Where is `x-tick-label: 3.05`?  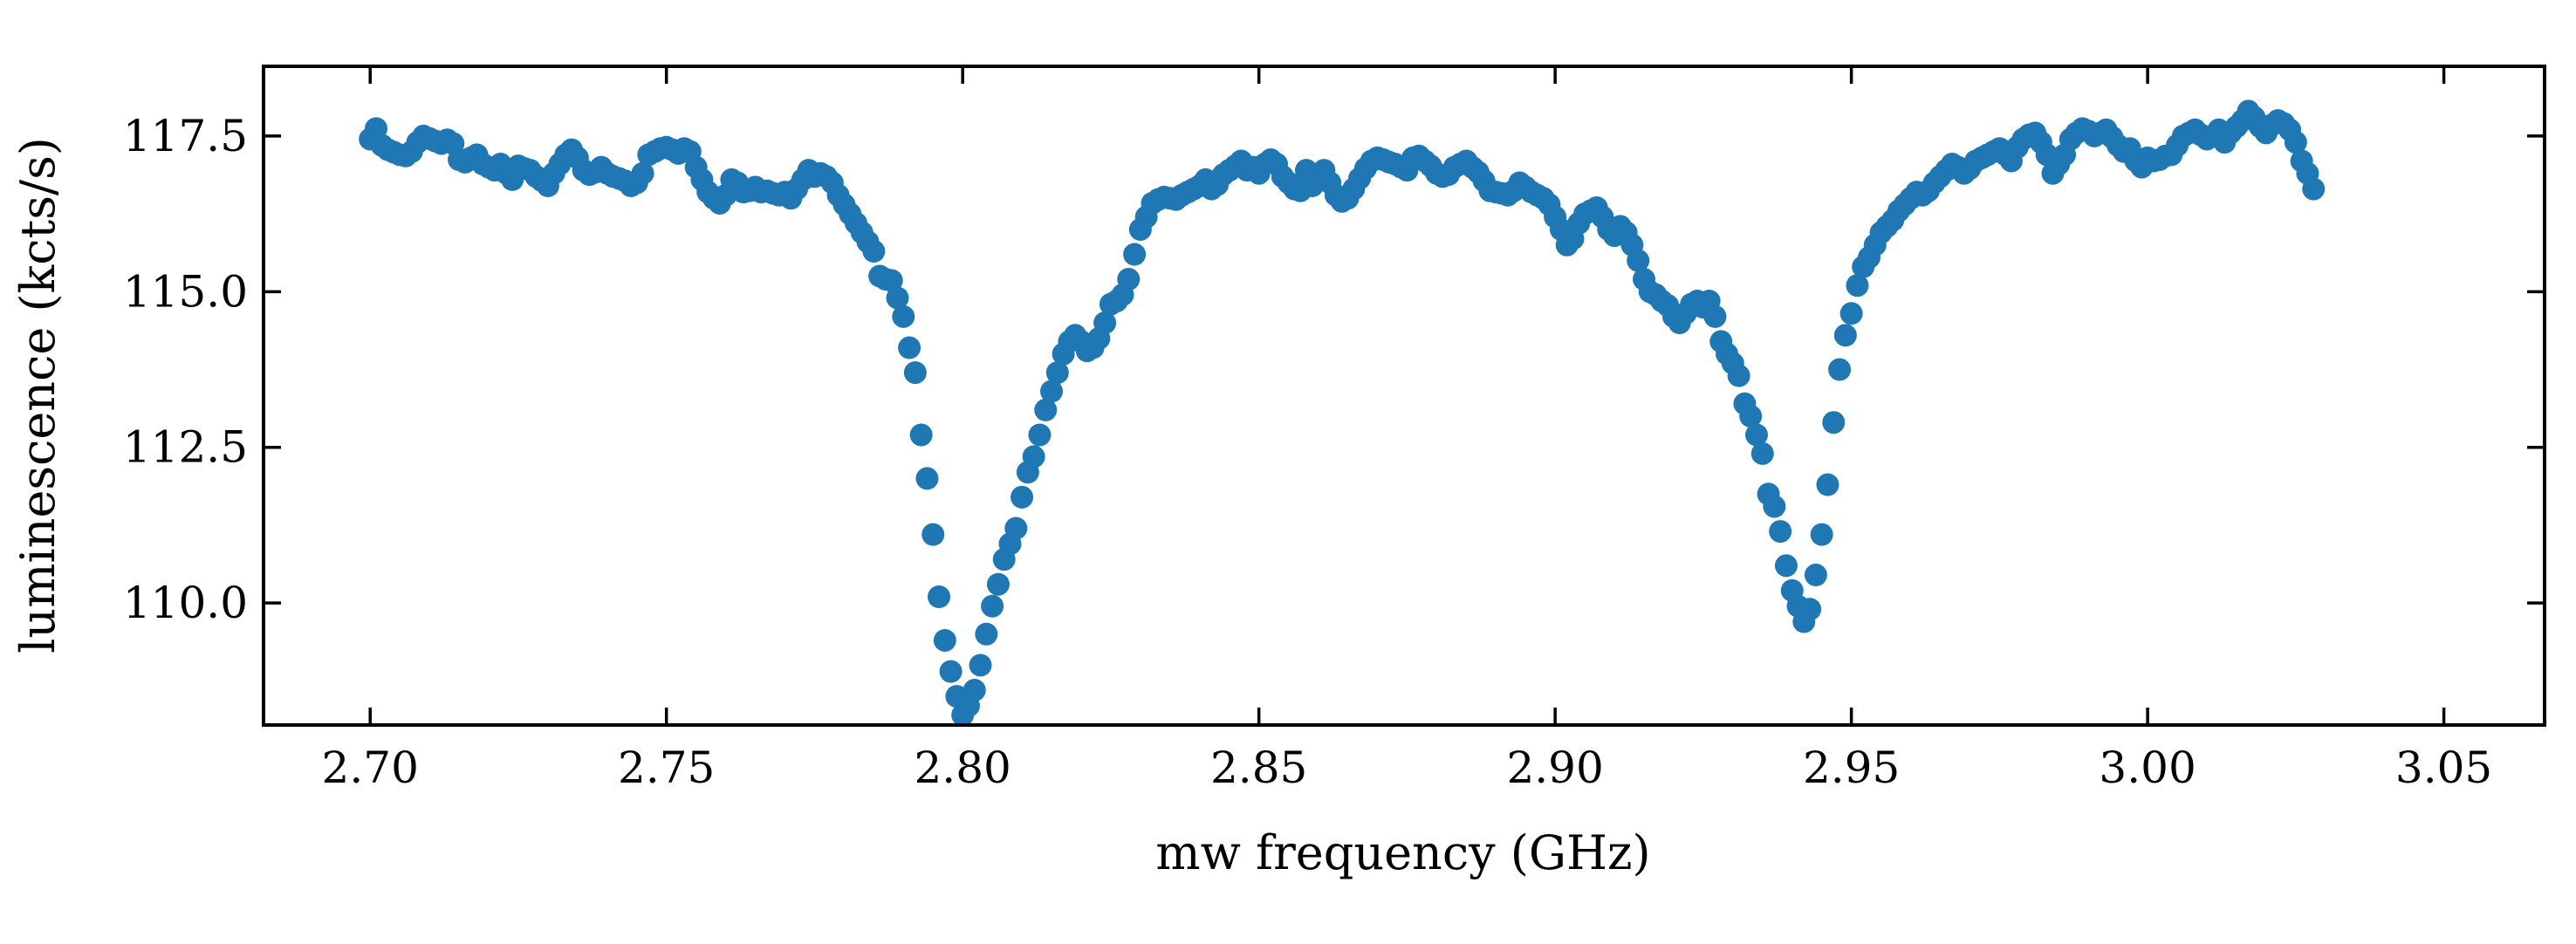 x-tick-label: 3.05 is located at coordinates (2444, 767).